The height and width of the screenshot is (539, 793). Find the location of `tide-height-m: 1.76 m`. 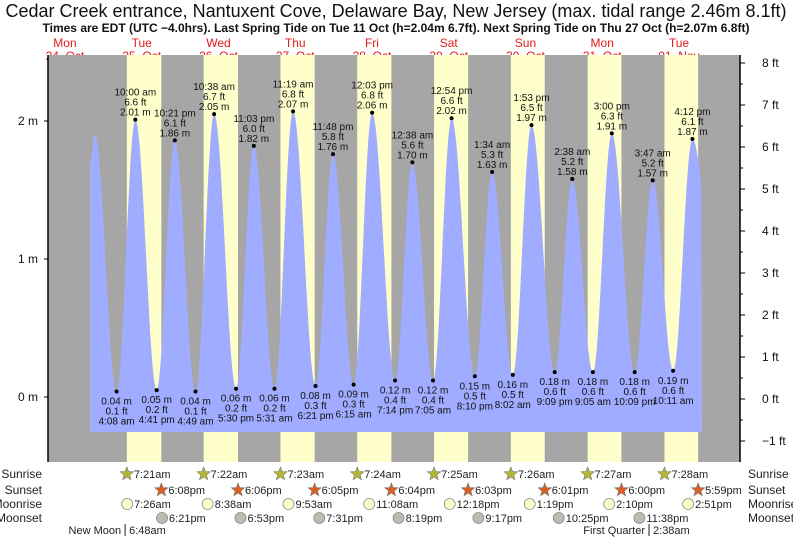

tide-height-m: 1.76 m is located at coordinates (333, 147).